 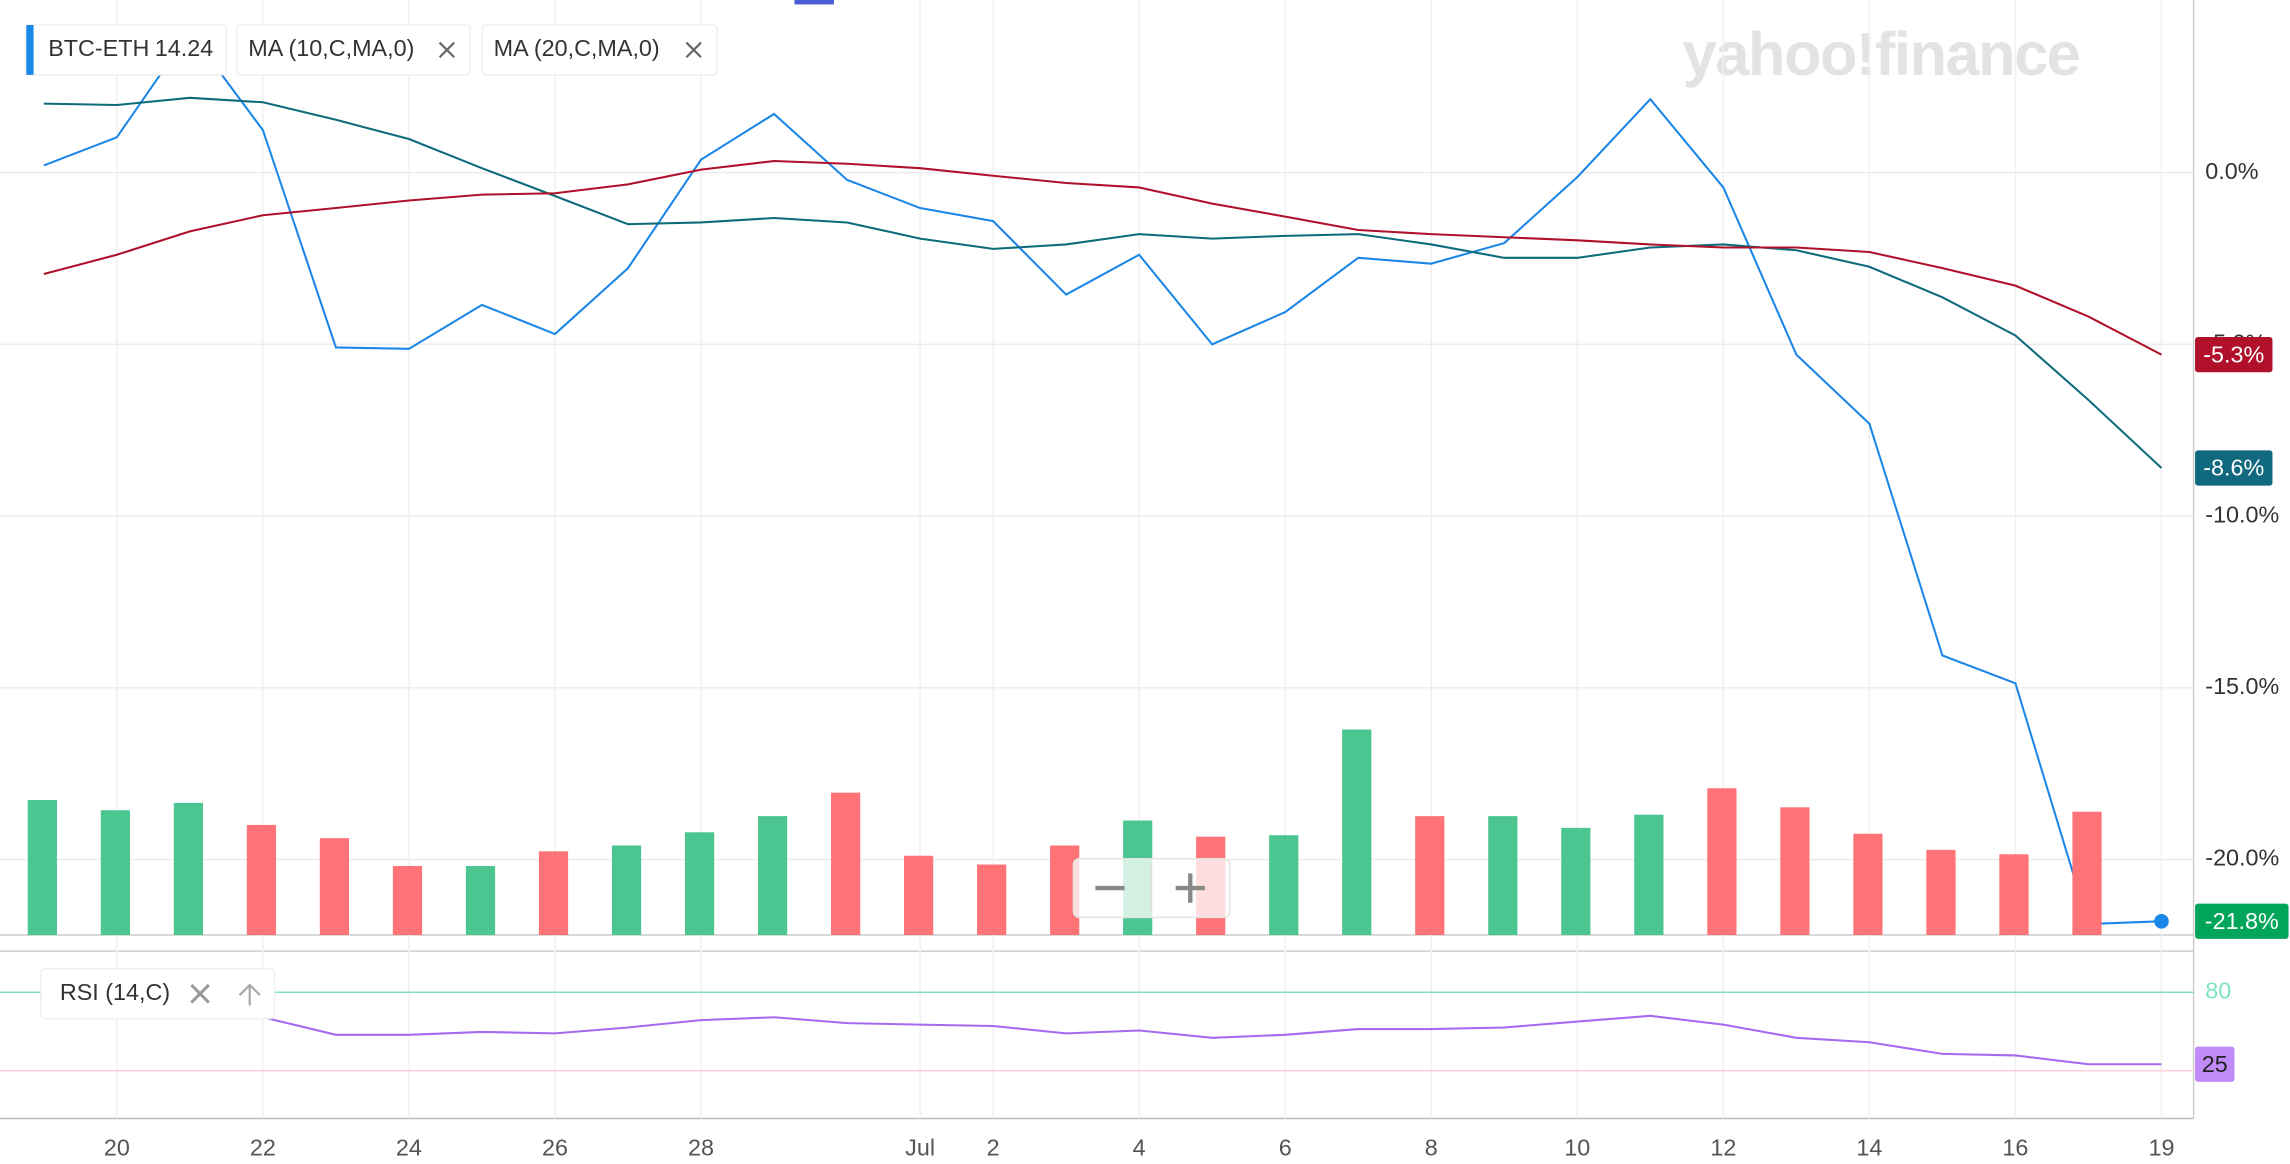 What do you see at coordinates (2242, 514) in the screenshot?
I see `y-tick-label: -10.0%` at bounding box center [2242, 514].